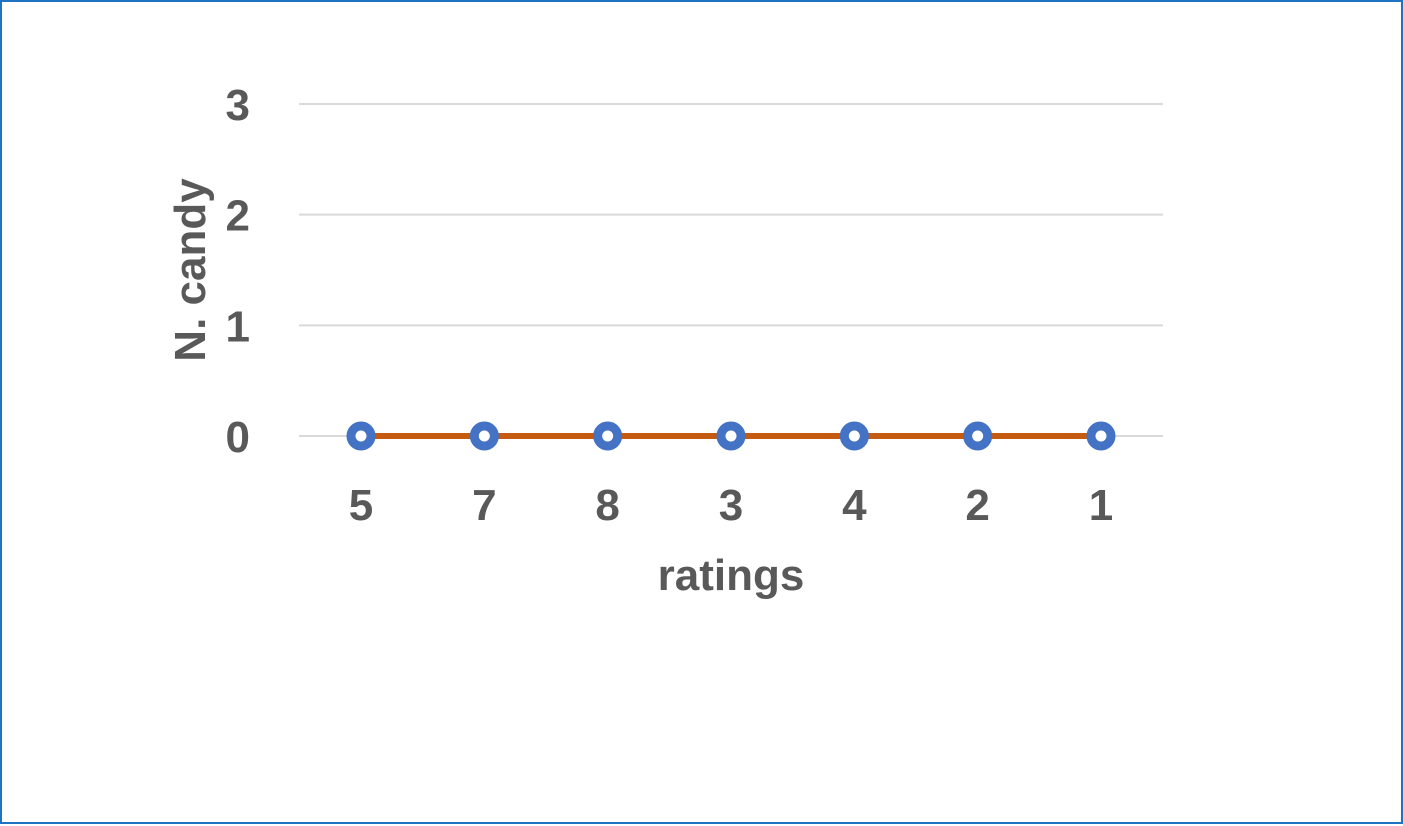 The width and height of the screenshot is (1403, 826). What do you see at coordinates (238, 216) in the screenshot?
I see `y-tick-label: 2` at bounding box center [238, 216].